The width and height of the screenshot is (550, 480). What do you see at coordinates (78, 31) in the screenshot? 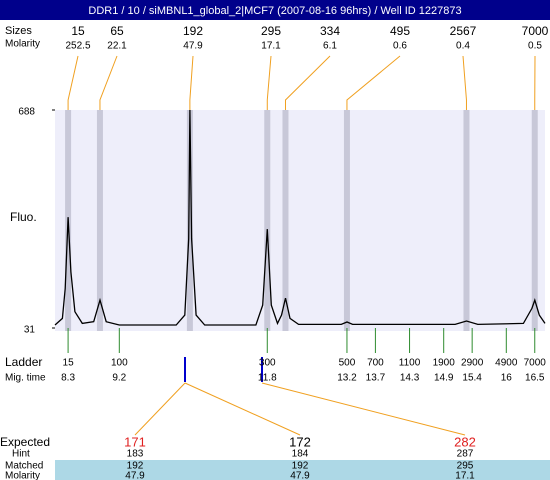
I see `peak-size: 15` at bounding box center [78, 31].